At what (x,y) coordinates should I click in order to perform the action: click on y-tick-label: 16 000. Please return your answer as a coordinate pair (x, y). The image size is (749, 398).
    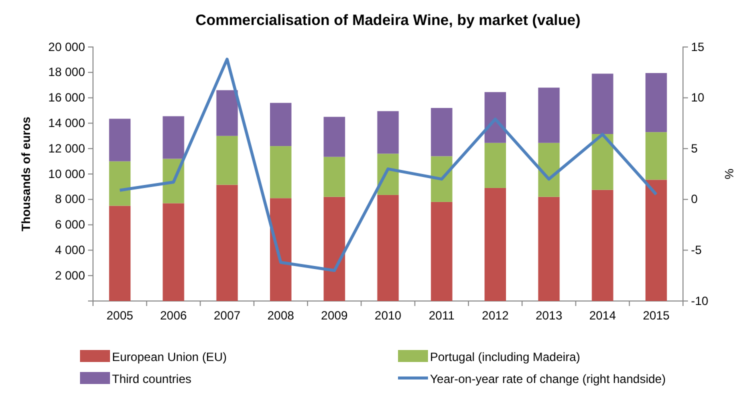
    Looking at the image, I should click on (67, 97).